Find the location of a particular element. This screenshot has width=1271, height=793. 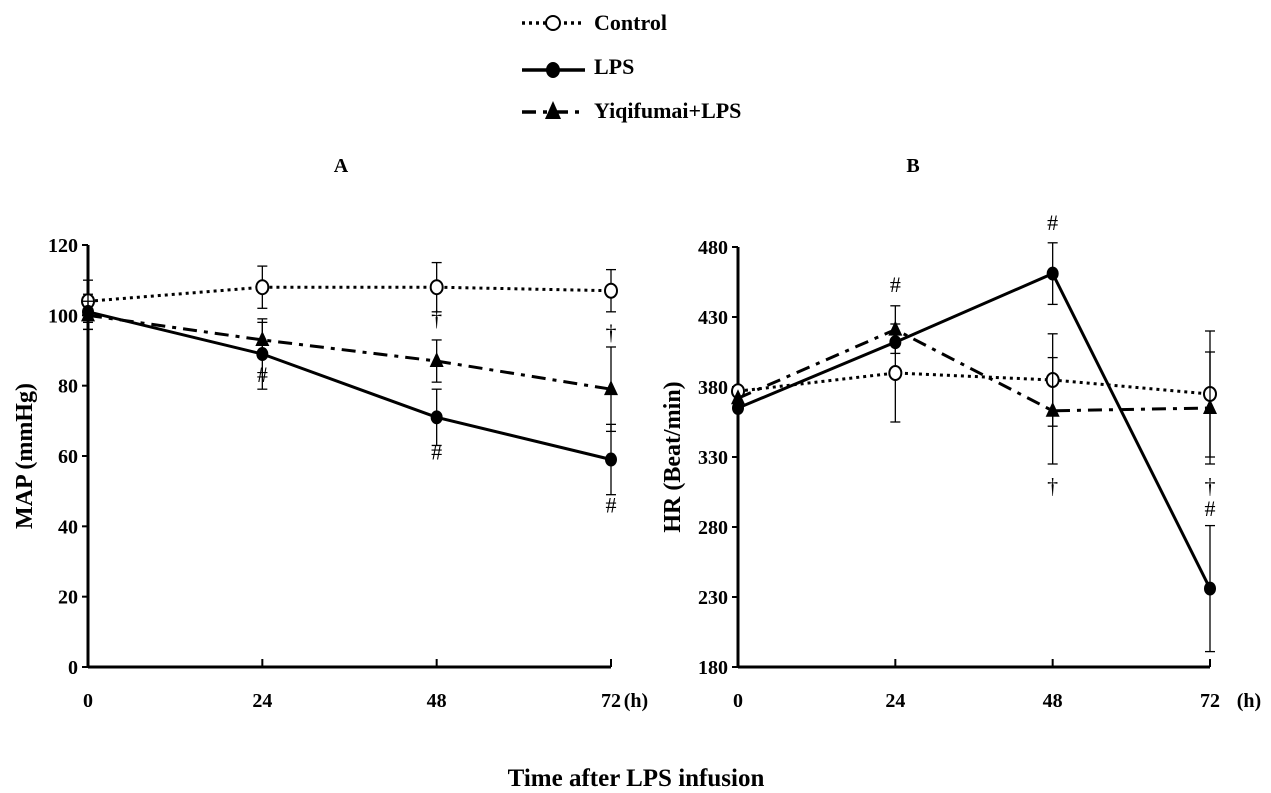

legend: Control LPS Yiqifumai+LPS is located at coordinates (631, 66).